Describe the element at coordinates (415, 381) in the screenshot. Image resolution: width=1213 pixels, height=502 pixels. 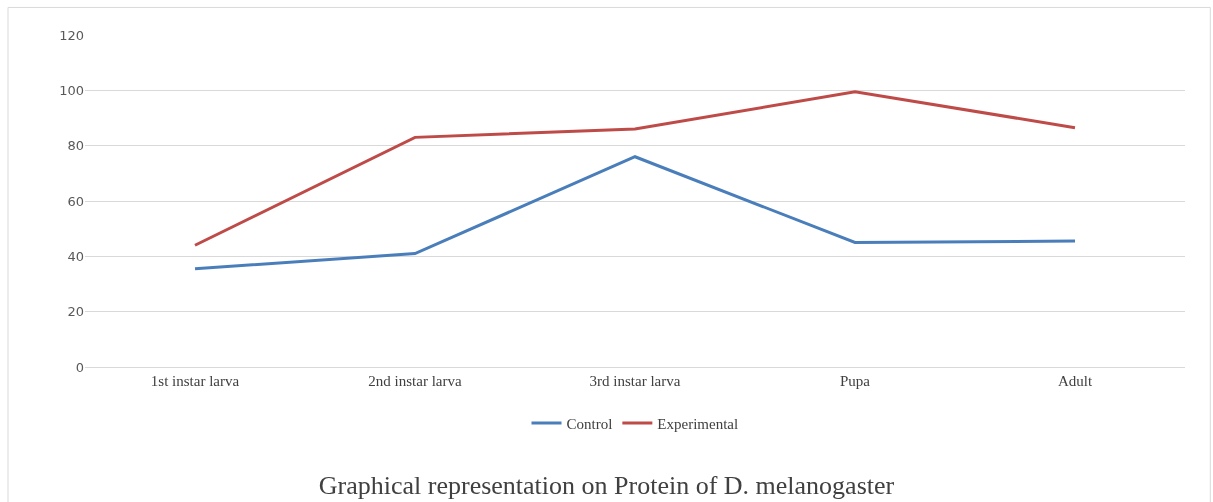
I see `x-tick-label: 2nd instar larva` at that location.